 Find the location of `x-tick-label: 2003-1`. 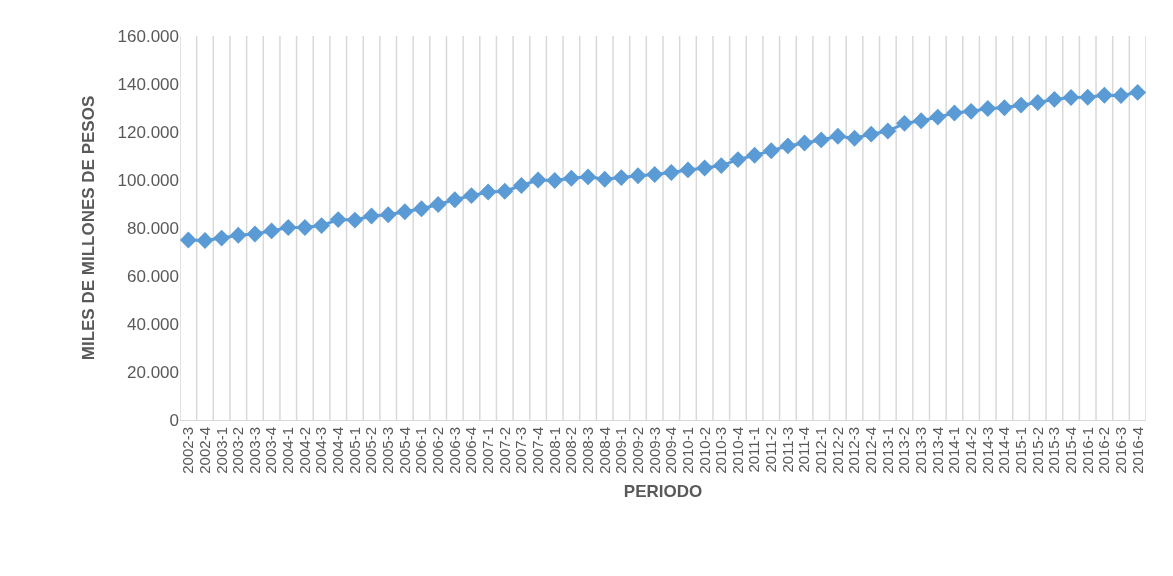

x-tick-label: 2003-1 is located at coordinates (221, 450).